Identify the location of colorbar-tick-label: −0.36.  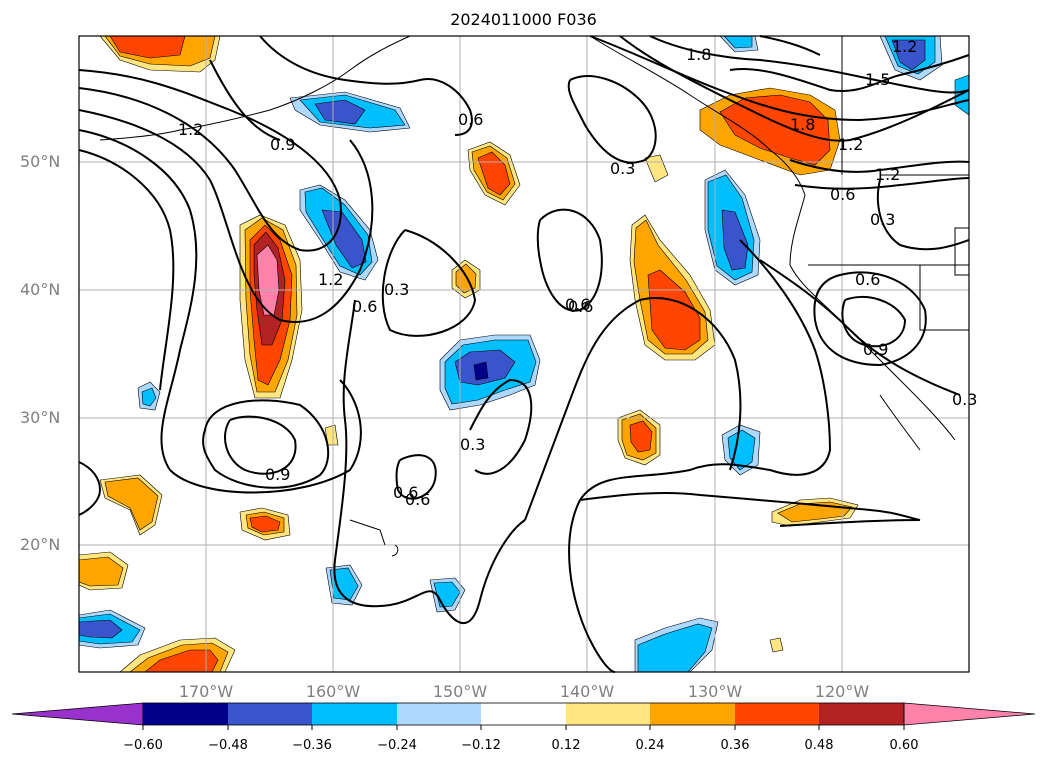
(312, 745).